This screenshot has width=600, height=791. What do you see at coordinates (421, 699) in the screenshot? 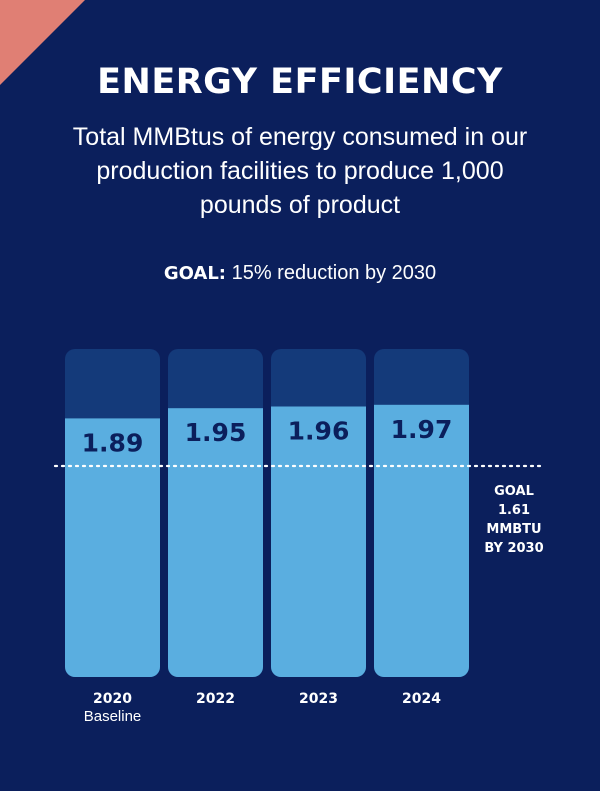
I see `x-tick-label: 2024` at bounding box center [421, 699].